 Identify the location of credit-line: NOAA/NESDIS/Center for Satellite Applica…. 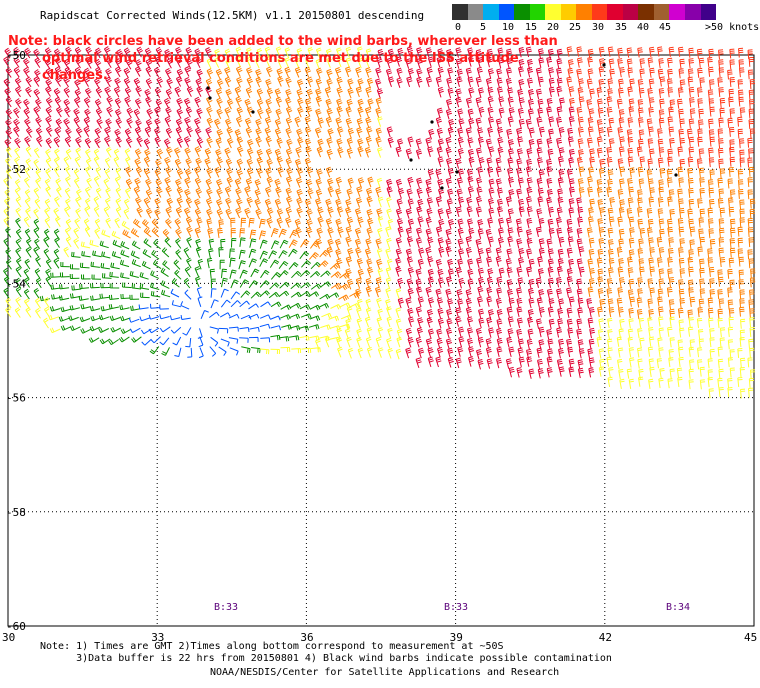
(385, 672).